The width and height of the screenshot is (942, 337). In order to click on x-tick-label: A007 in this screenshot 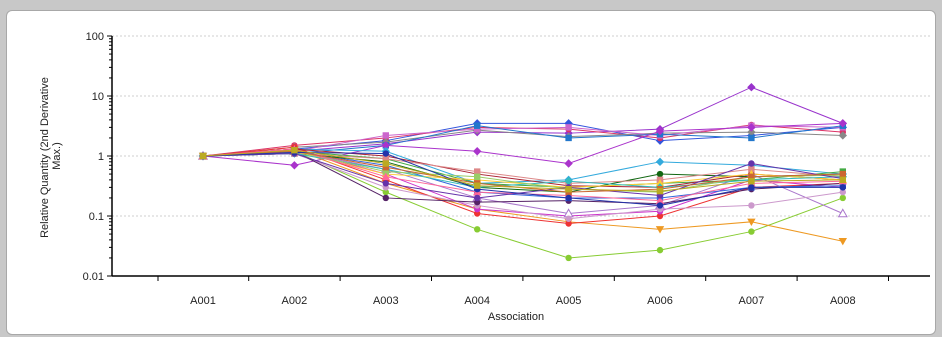, I will do `click(752, 301)`.